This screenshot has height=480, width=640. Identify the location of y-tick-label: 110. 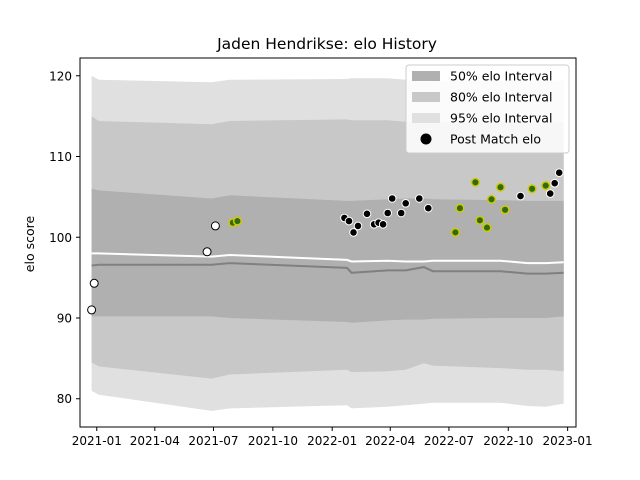
(60, 157).